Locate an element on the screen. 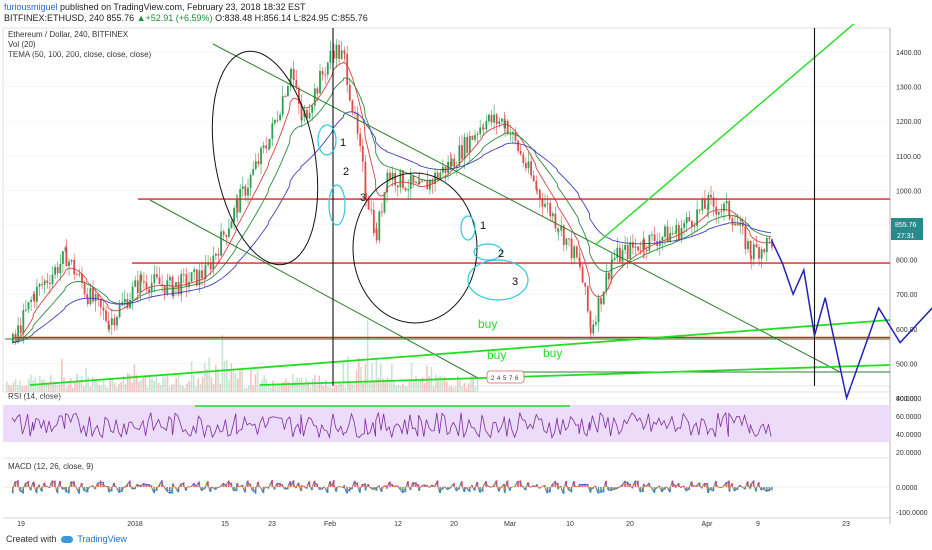 This screenshot has height=550, width=932. time-tick-label: Mar is located at coordinates (510, 524).